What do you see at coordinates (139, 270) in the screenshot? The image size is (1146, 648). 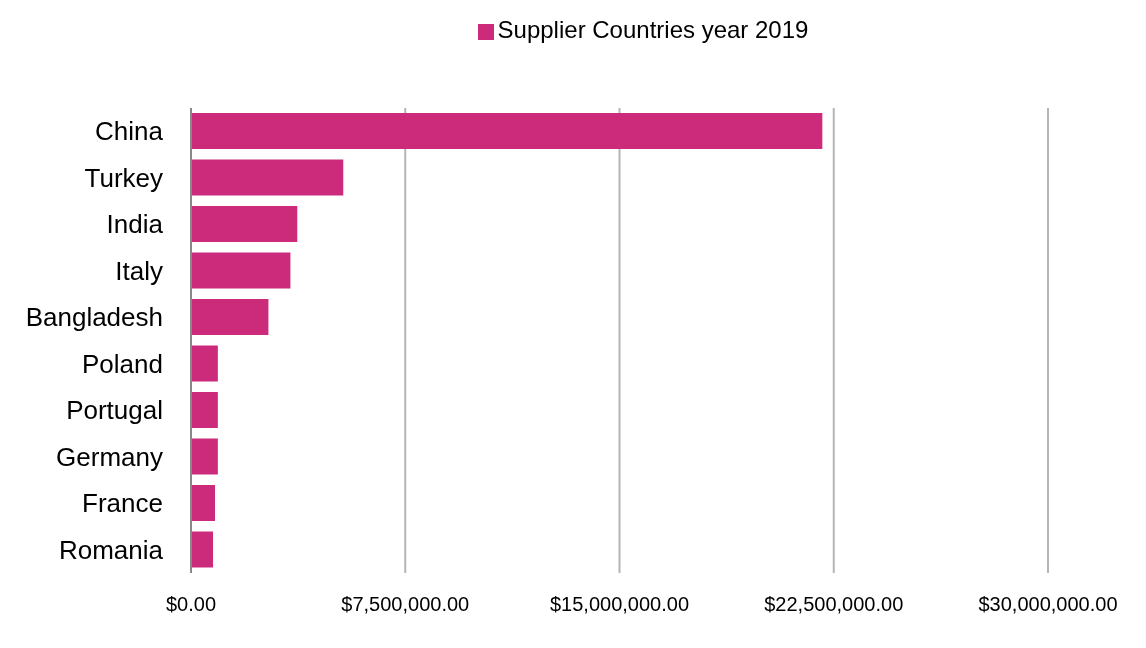 I see `y-tick-label: Italy` at bounding box center [139, 270].